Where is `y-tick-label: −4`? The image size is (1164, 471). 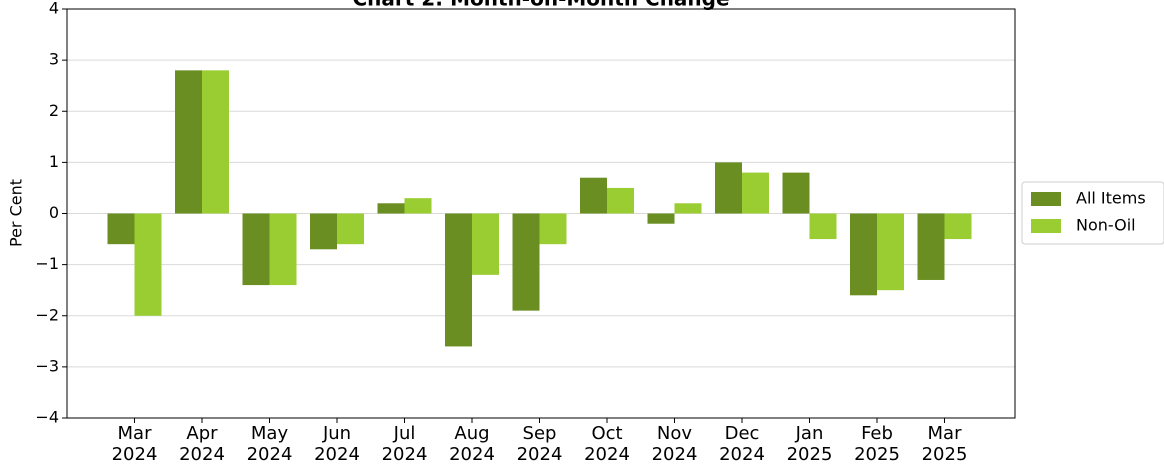 y-tick-label: −4 is located at coordinates (47, 417).